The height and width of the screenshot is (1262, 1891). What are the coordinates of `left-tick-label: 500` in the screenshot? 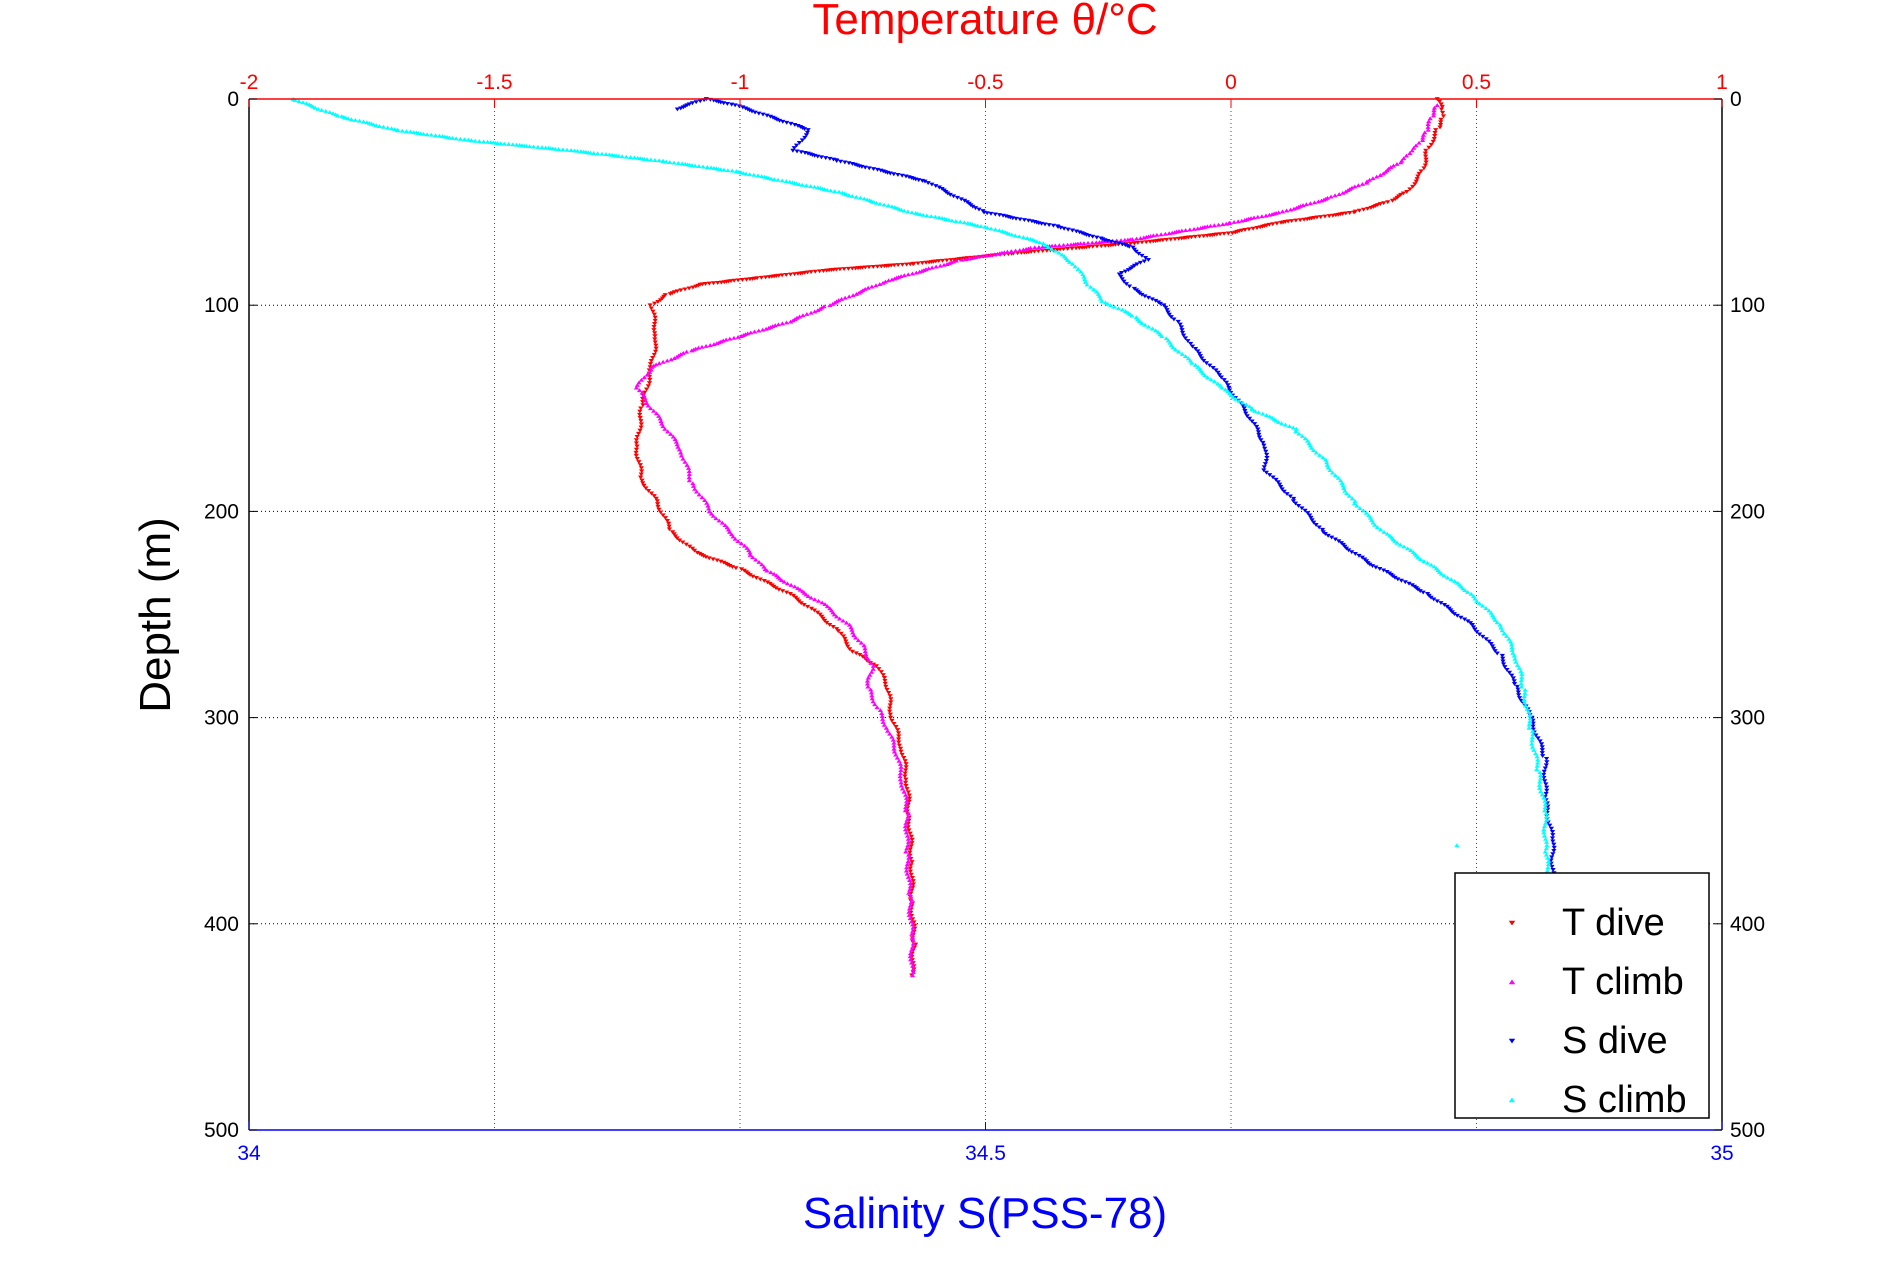 It's located at (221, 1130).